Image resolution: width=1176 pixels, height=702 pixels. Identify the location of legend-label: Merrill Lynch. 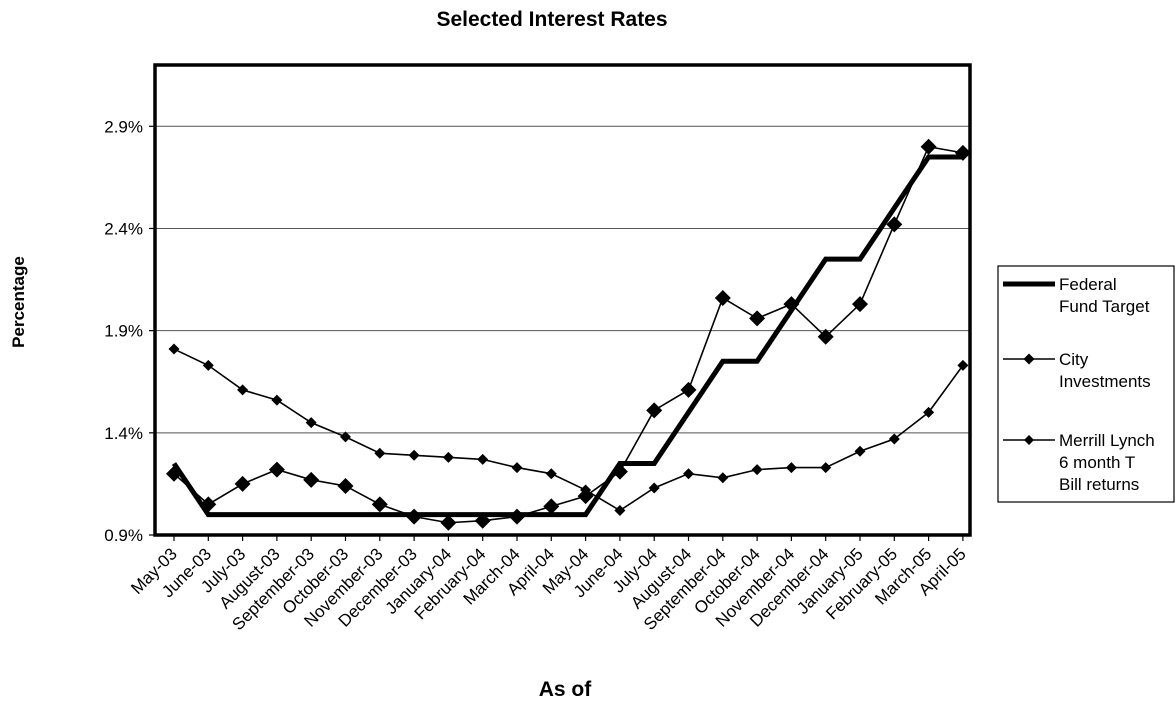
(1107, 440).